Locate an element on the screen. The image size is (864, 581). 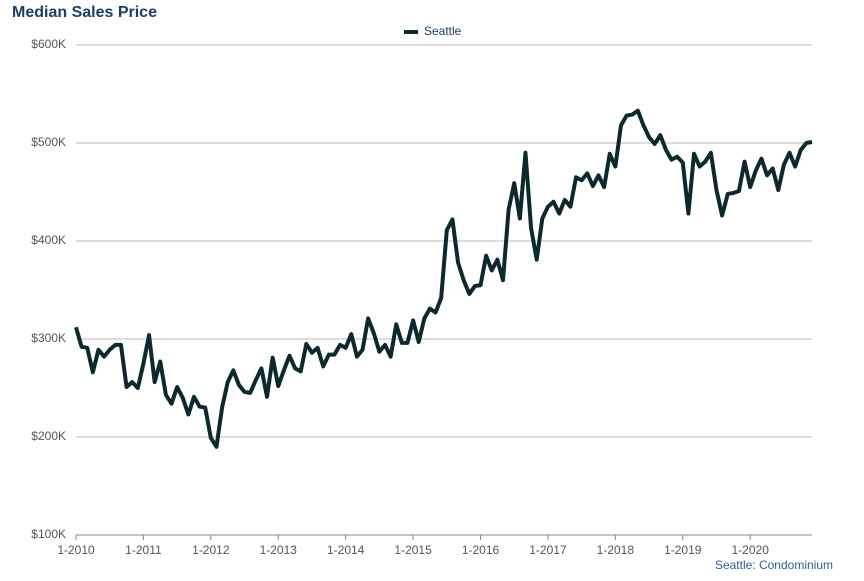
x-tick-label: 1-2016 is located at coordinates (481, 550).